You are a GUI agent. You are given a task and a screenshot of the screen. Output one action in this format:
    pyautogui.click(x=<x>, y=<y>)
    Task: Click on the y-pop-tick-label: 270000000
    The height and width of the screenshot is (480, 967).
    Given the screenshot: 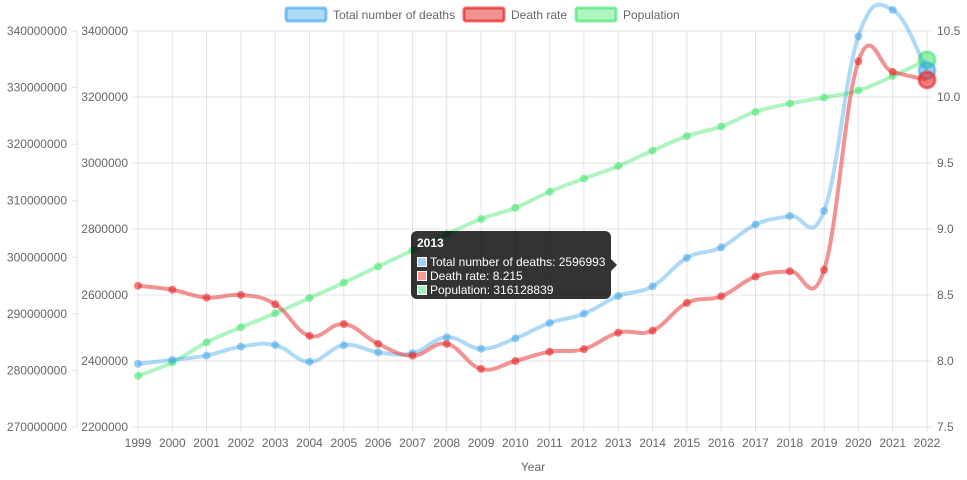 What is the action you would take?
    pyautogui.click(x=37, y=427)
    